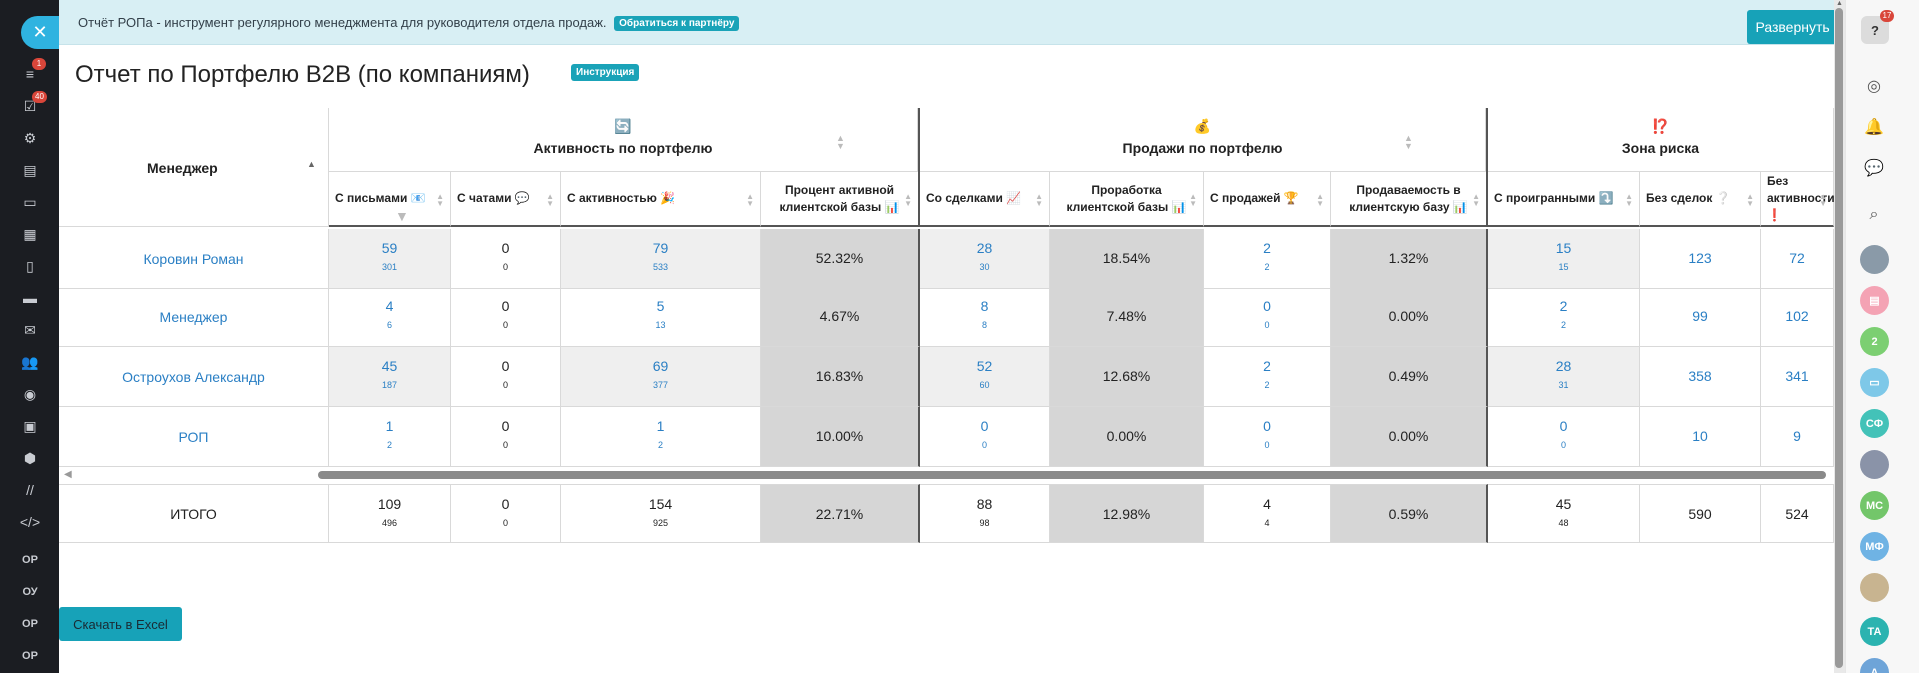  I want to click on cell-value: 358, so click(1700, 376).